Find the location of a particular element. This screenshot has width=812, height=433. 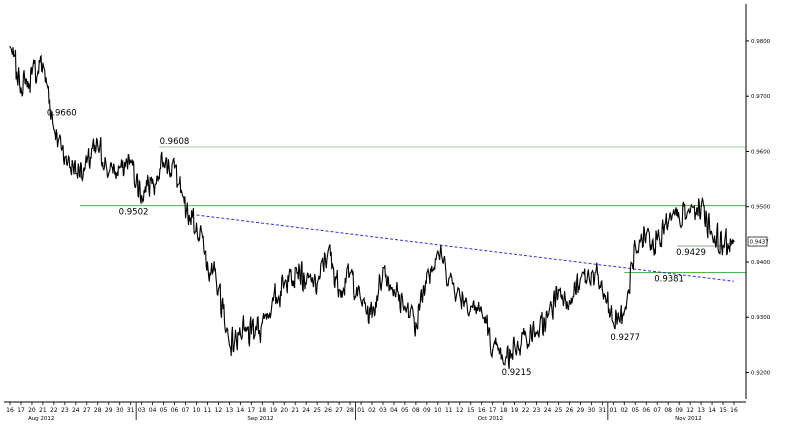

trendline-layer is located at coordinates (465, 248).